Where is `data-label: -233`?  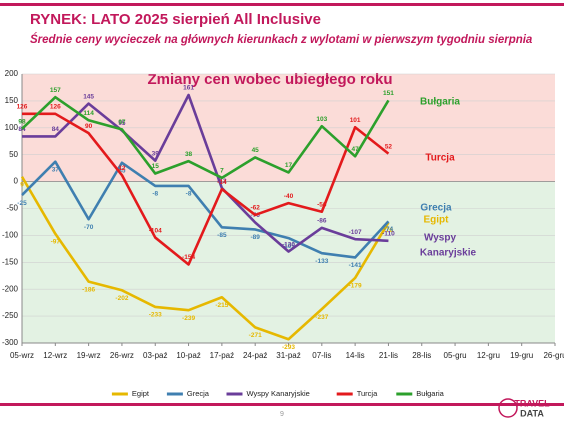
data-label: -233 is located at coordinates (155, 315).